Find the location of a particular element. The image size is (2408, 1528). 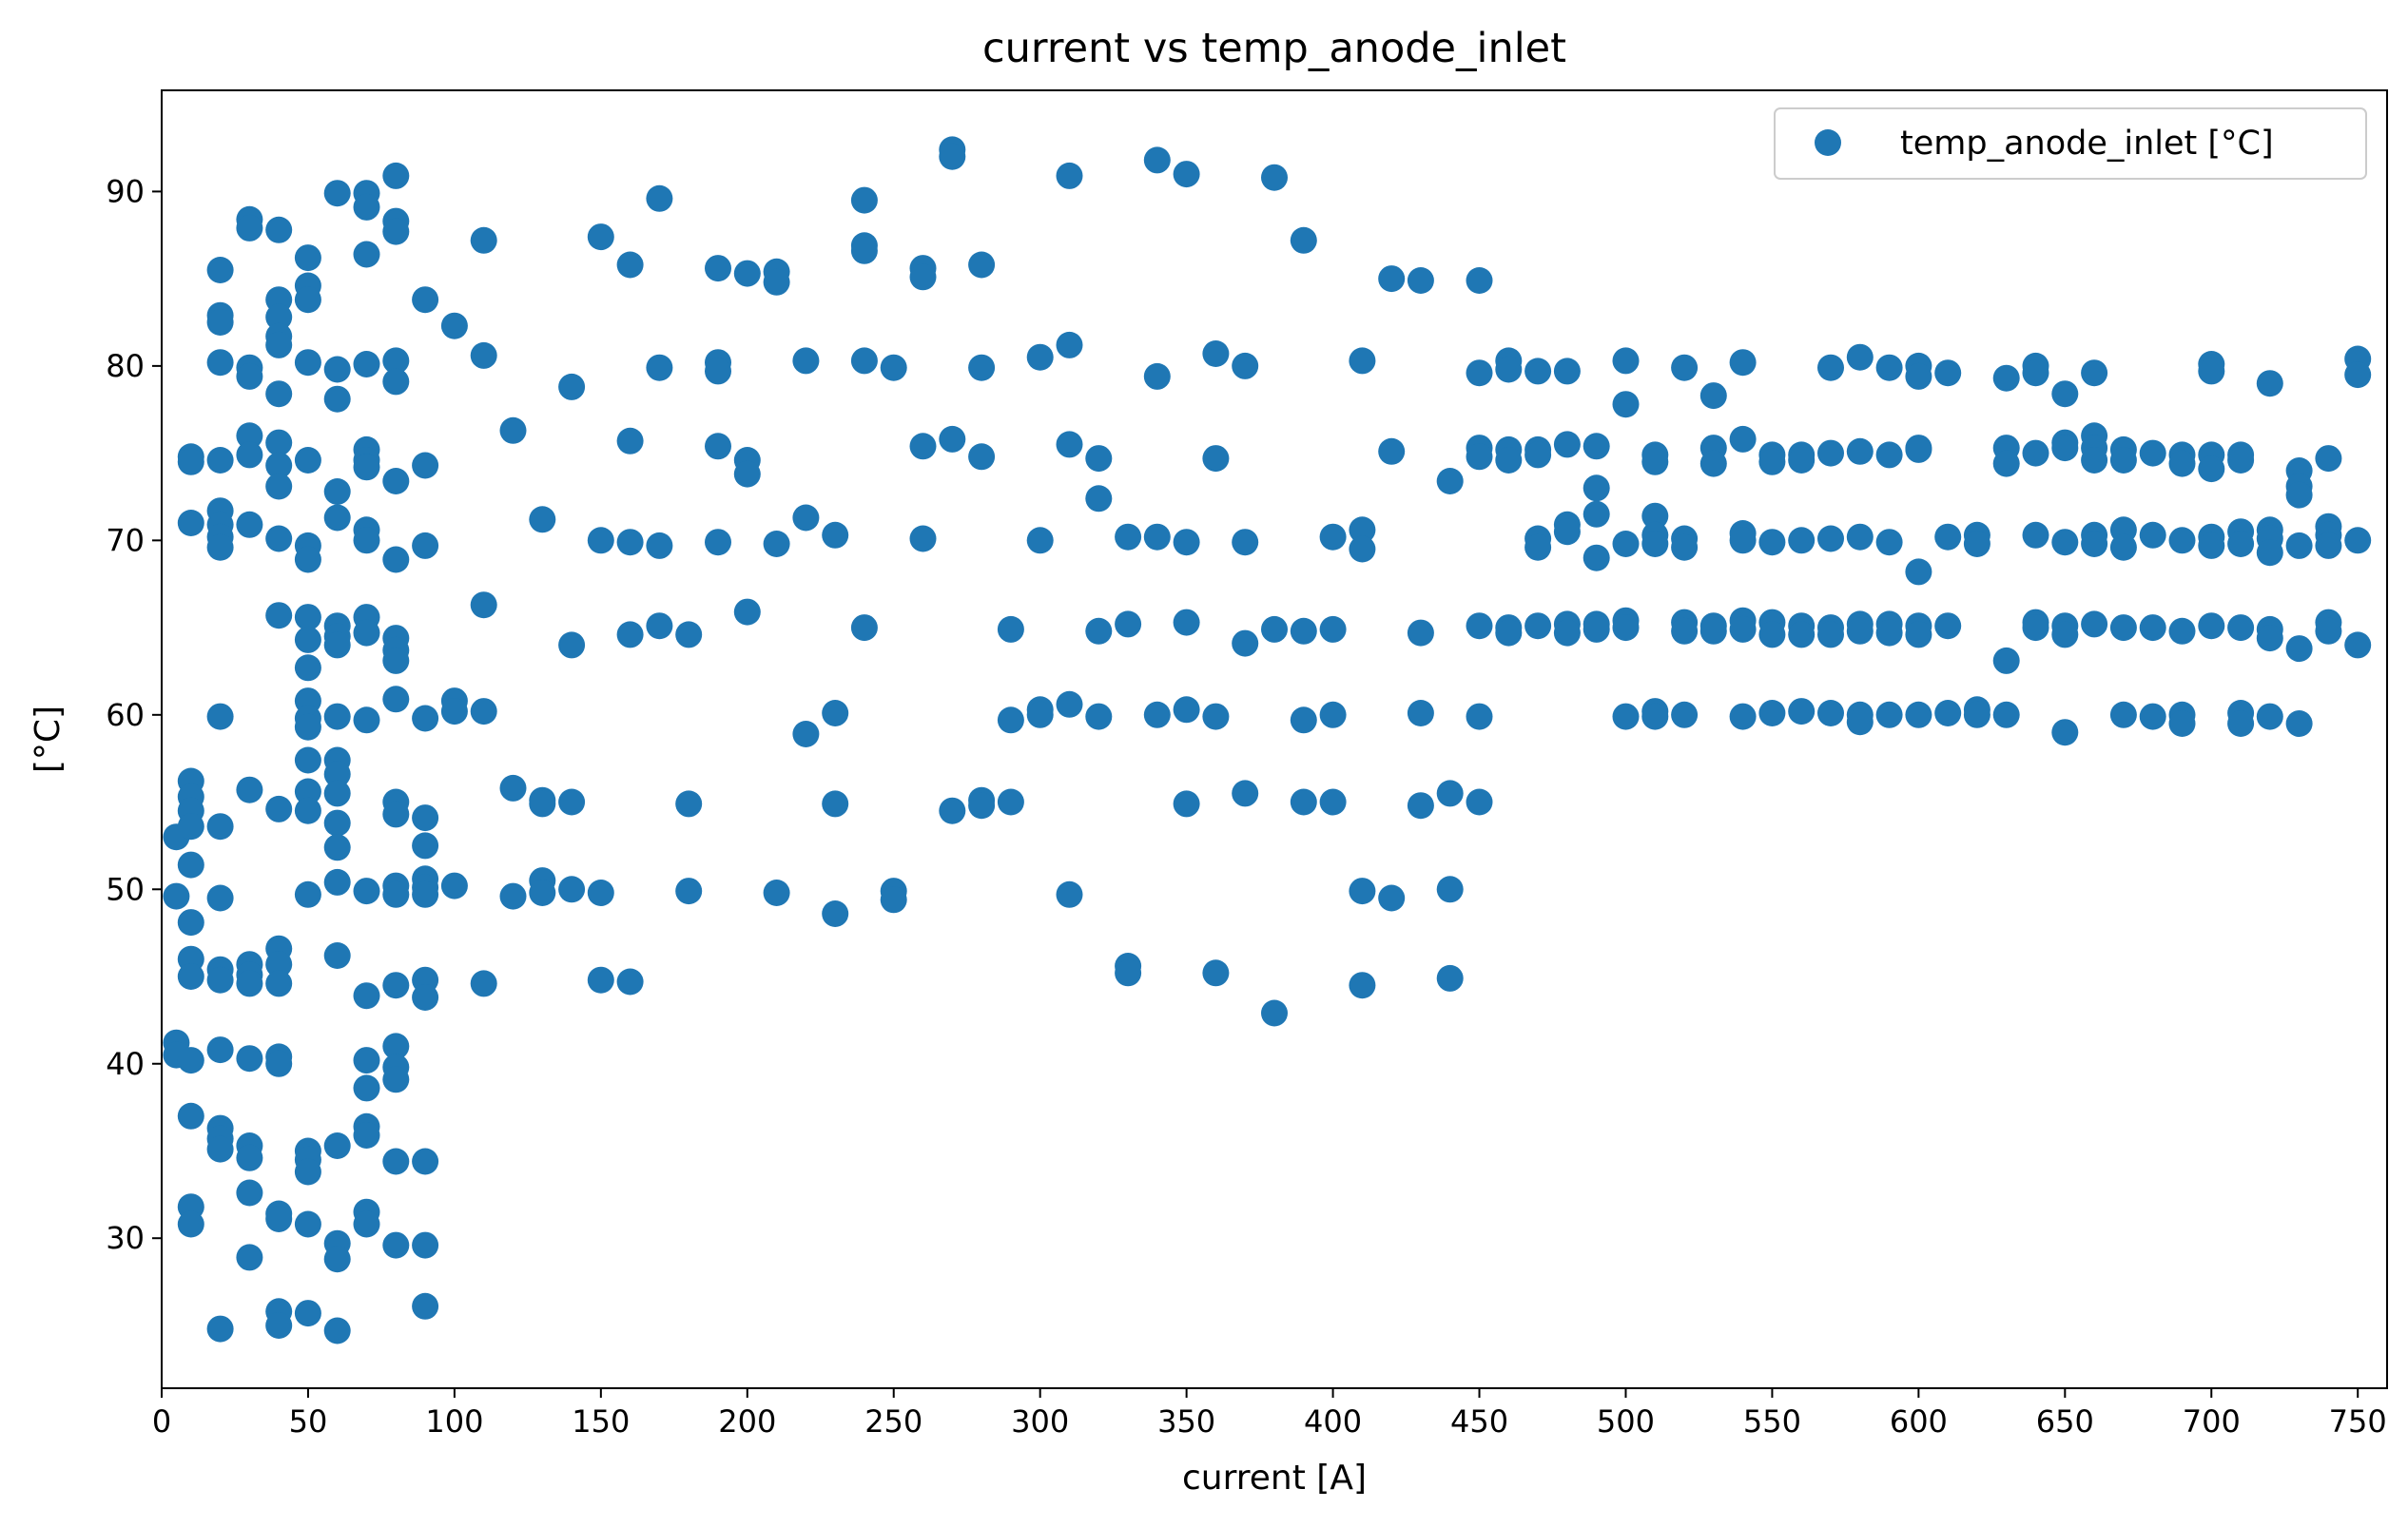

x-tick-label: 0 is located at coordinates (162, 1421).